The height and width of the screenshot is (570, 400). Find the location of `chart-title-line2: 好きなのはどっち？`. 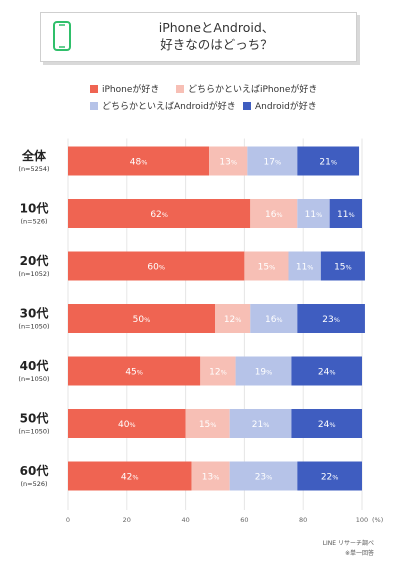

chart-title-line2: 好きなのはどっち？ is located at coordinates (216, 44).